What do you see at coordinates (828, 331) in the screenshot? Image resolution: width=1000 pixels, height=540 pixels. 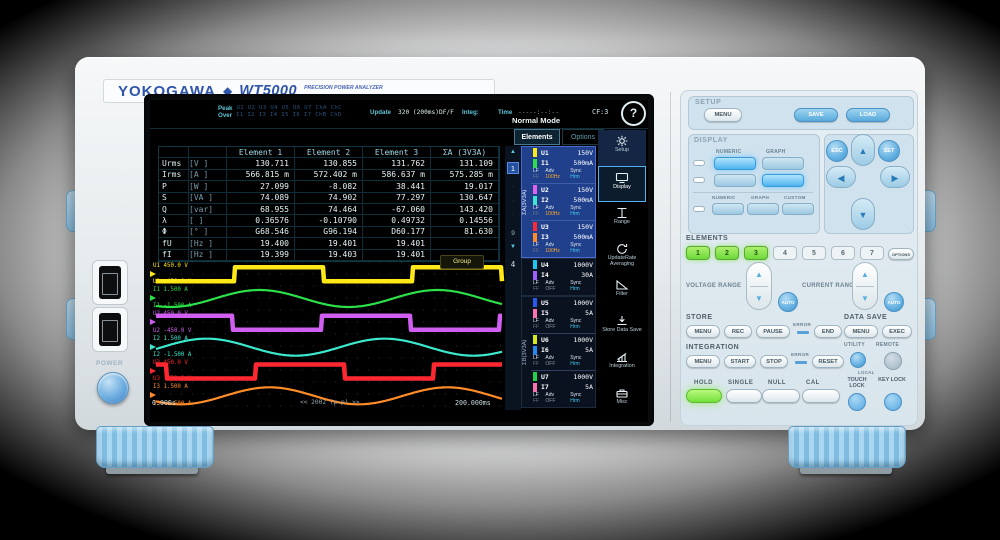 I see `store-end-button: END` at bounding box center [828, 331].